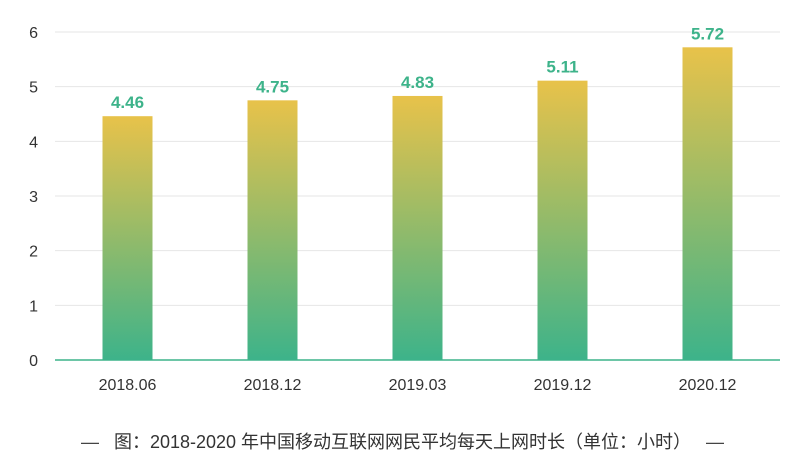 The image size is (805, 459). Describe the element at coordinates (33, 88) in the screenshot. I see `y-tick-label: 5` at that location.